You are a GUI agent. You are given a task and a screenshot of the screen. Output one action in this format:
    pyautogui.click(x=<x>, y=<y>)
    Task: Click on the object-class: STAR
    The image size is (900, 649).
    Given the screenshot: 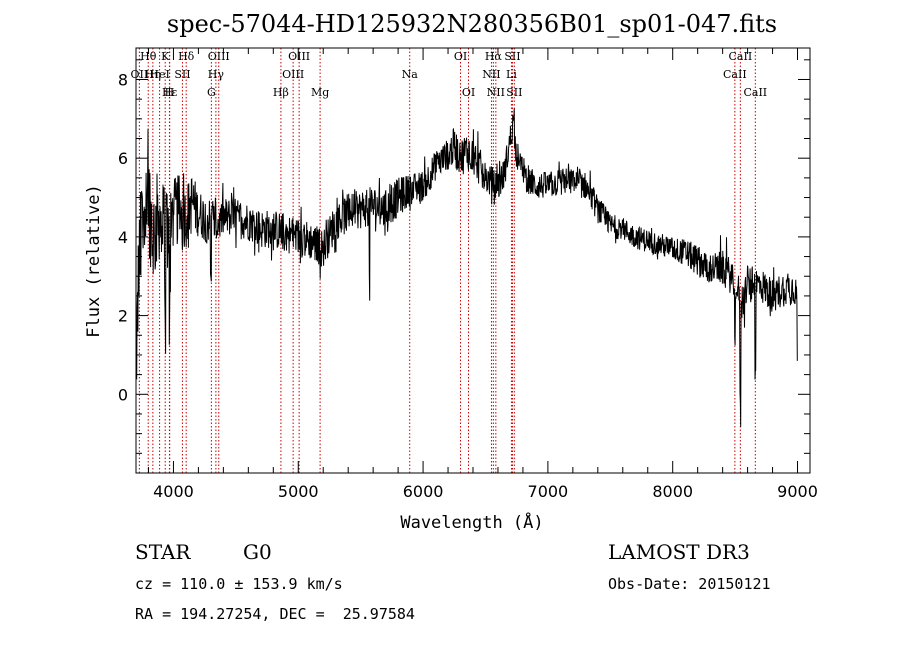 What is the action you would take?
    pyautogui.click(x=163, y=552)
    